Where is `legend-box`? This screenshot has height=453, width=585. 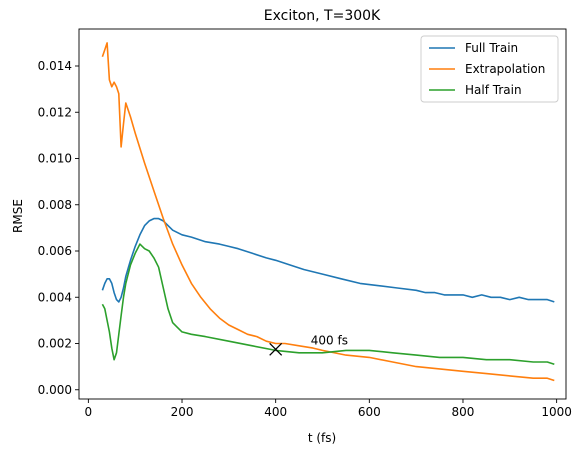
legend-box is located at coordinates (489, 69).